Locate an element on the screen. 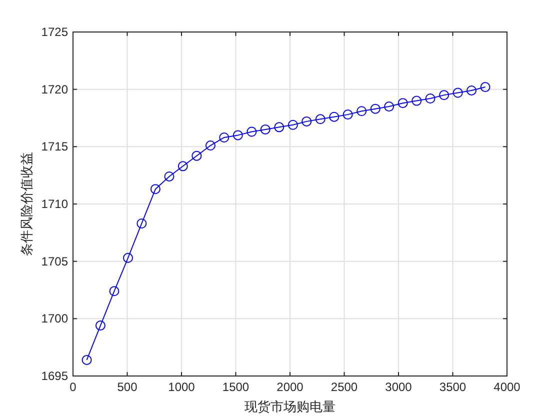 Image resolution: width=560 pixels, height=420 pixels. y-tick-label: 1710 is located at coordinates (54, 204).